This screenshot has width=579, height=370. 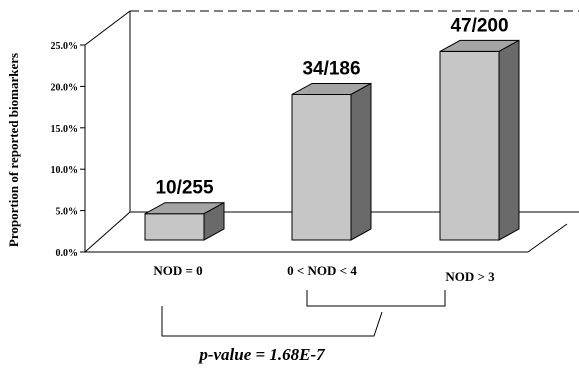 What do you see at coordinates (67, 253) in the screenshot?
I see `y-tick-label: 0.0%` at bounding box center [67, 253].